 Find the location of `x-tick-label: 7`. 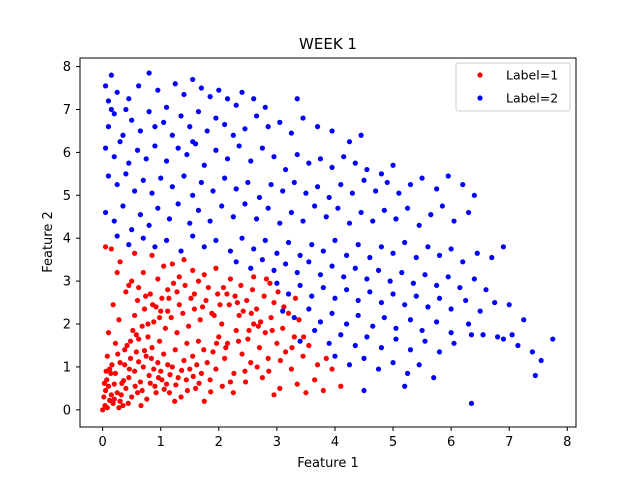

x-tick-label: 7 is located at coordinates (509, 442).